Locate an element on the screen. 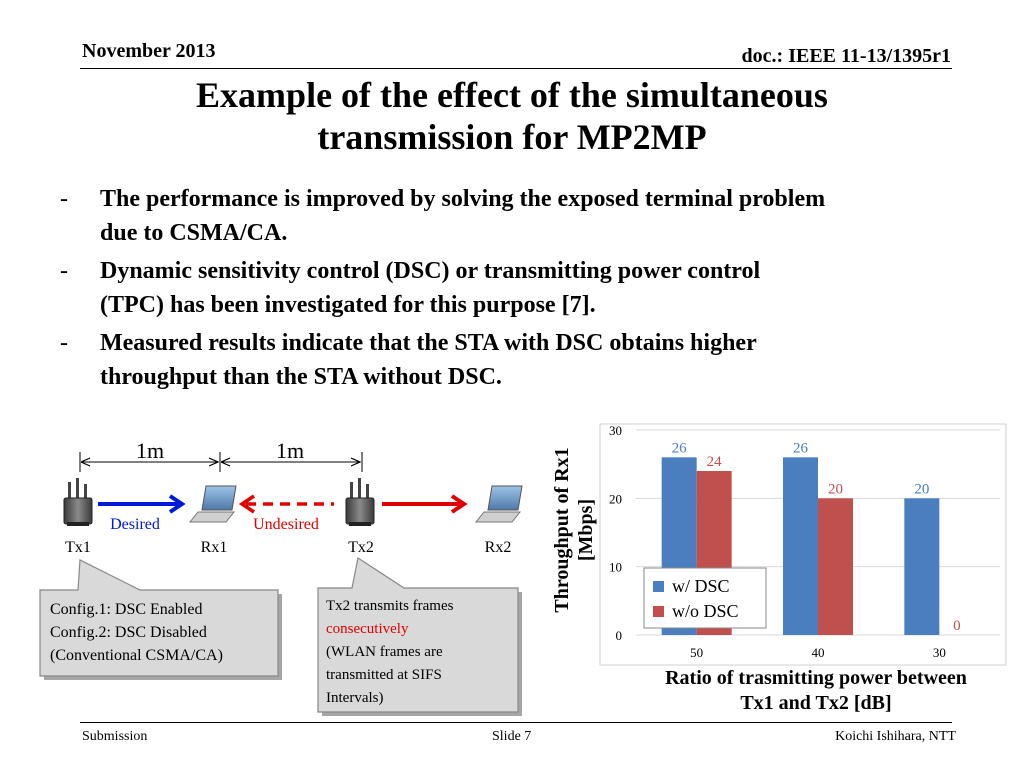 The height and width of the screenshot is (768, 1024). rx1-laptop-icon is located at coordinates (212, 504).